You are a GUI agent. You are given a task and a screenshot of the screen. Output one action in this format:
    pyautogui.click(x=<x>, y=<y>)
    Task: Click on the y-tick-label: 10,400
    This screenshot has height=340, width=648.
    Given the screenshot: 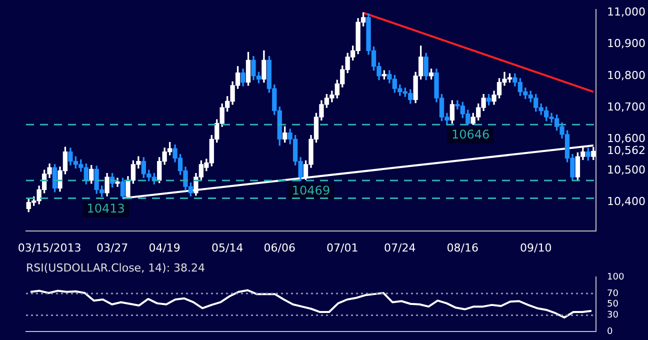 What is the action you would take?
    pyautogui.click(x=626, y=201)
    